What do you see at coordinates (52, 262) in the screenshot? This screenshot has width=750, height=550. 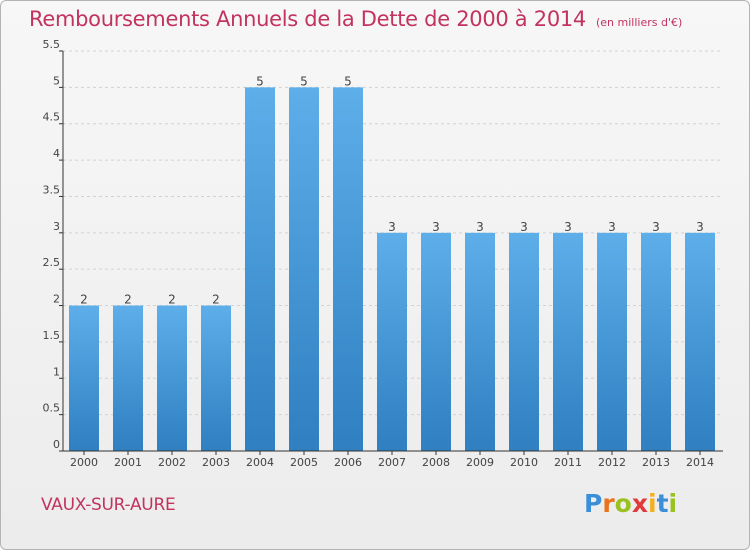 I see `y-tick-label: 2.5` at bounding box center [52, 262].